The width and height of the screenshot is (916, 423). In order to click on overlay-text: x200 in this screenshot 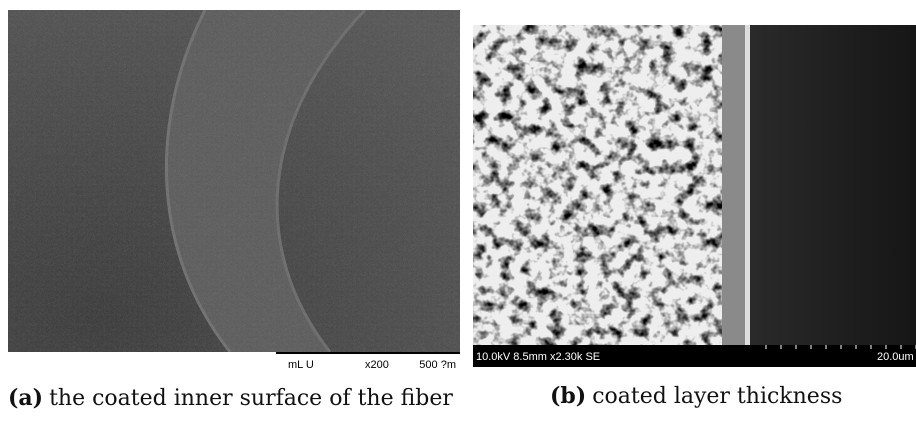, I will do `click(377, 365)`.